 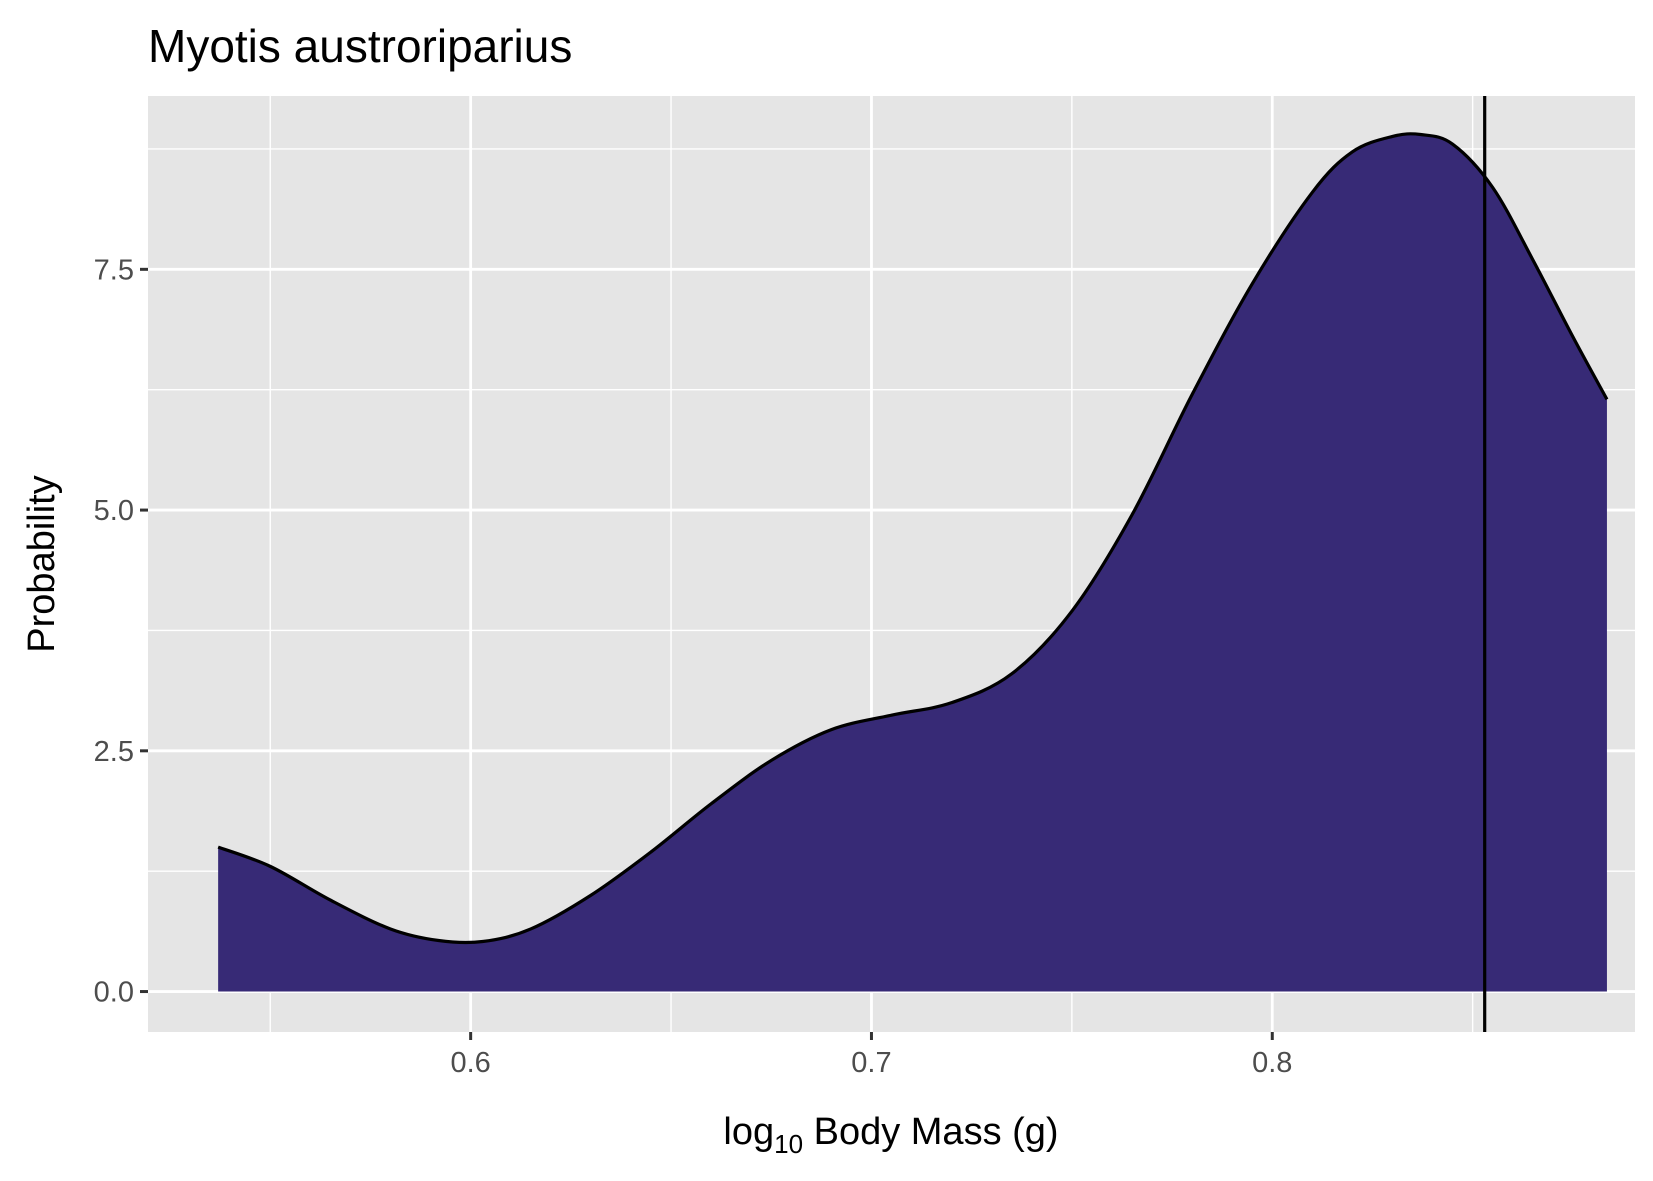 I want to click on chart-title: Myotis austroriparius, so click(x=360, y=46).